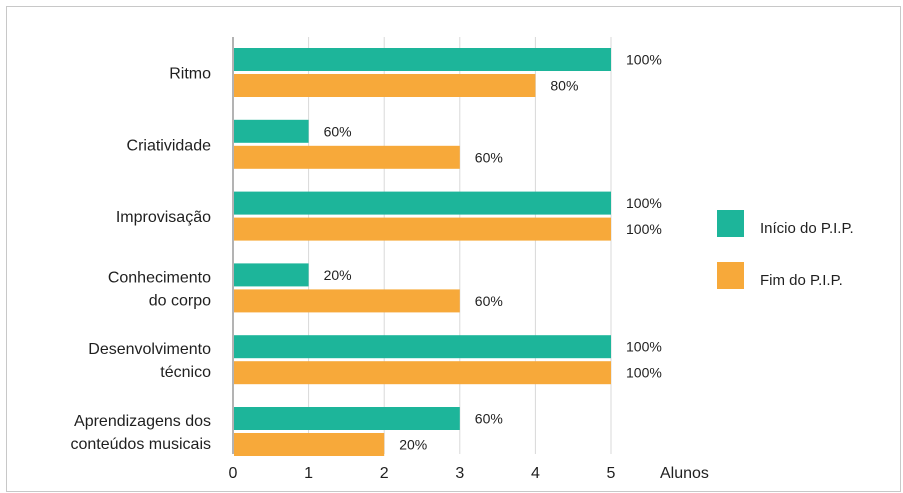 This screenshot has width=903, height=493. What do you see at coordinates (459, 473) in the screenshot?
I see `x-tick-label: 3` at bounding box center [459, 473].